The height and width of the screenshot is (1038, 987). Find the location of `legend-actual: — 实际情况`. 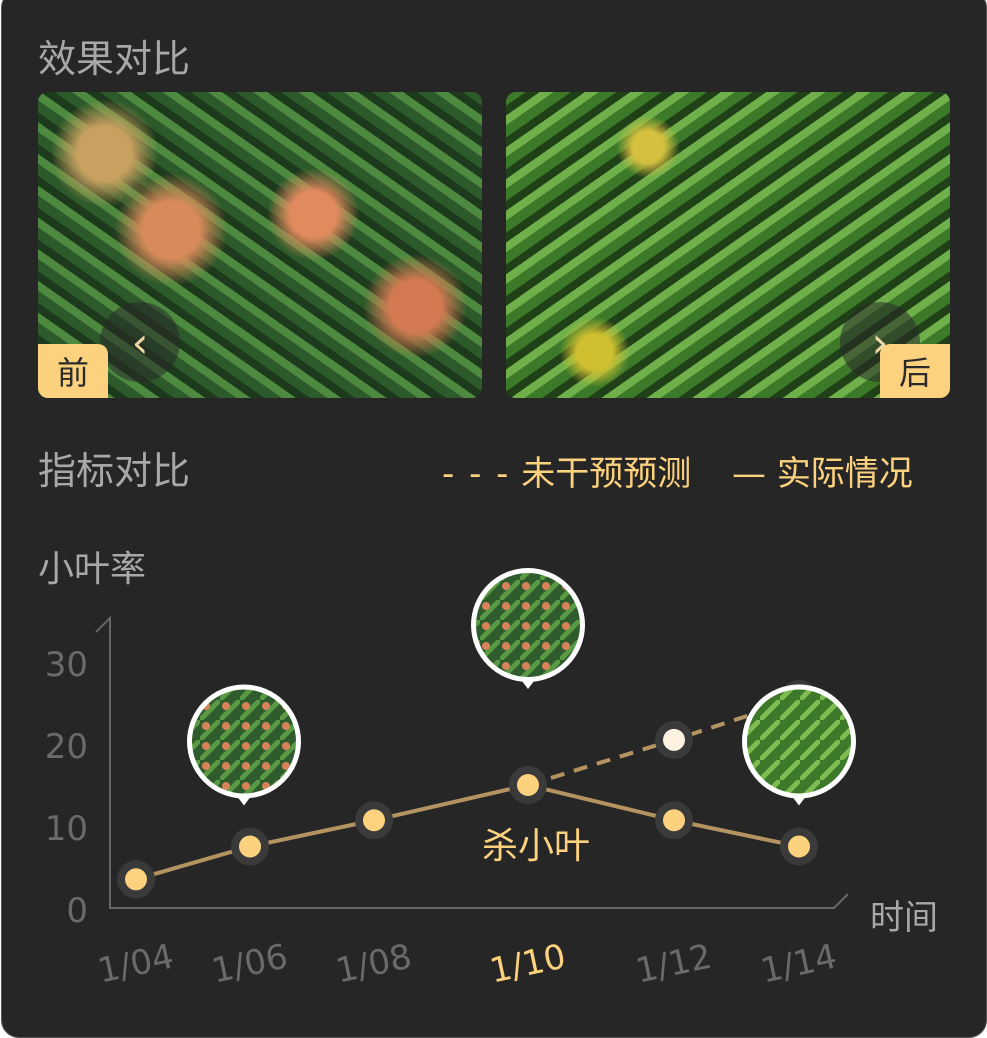

legend-actual: — 实际情况 is located at coordinates (822, 474).